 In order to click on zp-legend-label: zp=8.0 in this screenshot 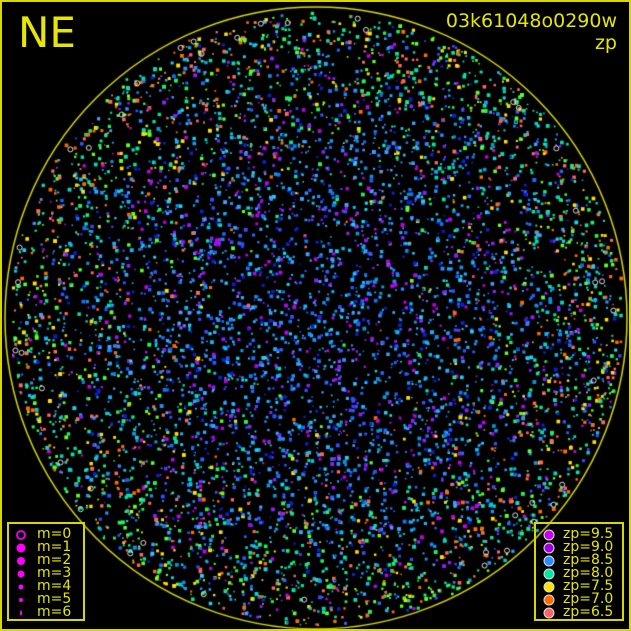, I will do `click(588, 573)`.